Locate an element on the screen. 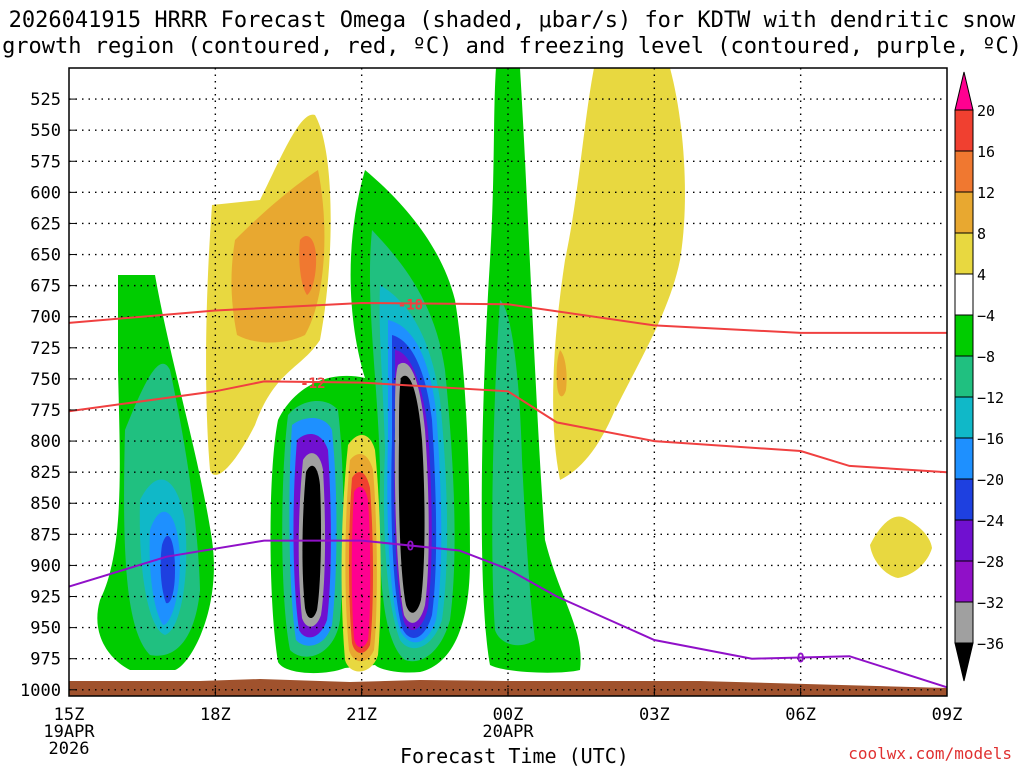 The width and height of the screenshot is (1024, 768). y-tick-label: 750 is located at coordinates (45, 380).